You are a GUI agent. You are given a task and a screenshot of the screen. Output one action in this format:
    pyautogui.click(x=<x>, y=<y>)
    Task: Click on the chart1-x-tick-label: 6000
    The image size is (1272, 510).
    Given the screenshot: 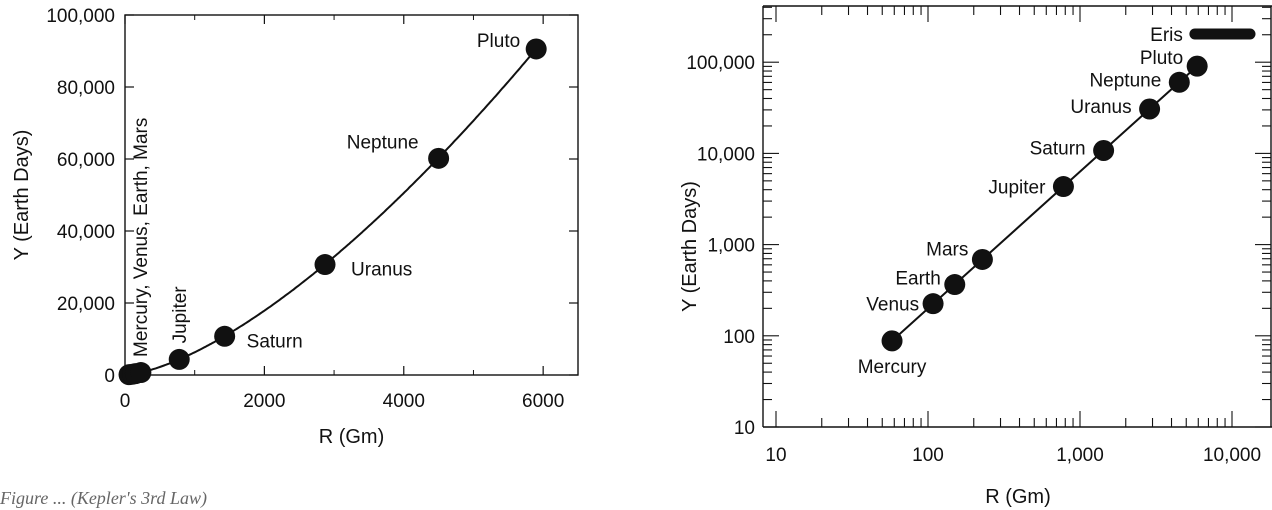 What is the action you would take?
    pyautogui.click(x=543, y=401)
    